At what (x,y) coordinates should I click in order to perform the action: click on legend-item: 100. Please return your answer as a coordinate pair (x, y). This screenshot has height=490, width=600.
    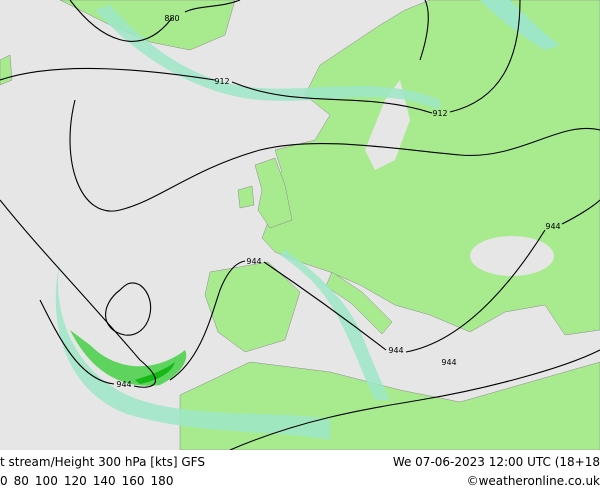
    Looking at the image, I should click on (46, 481).